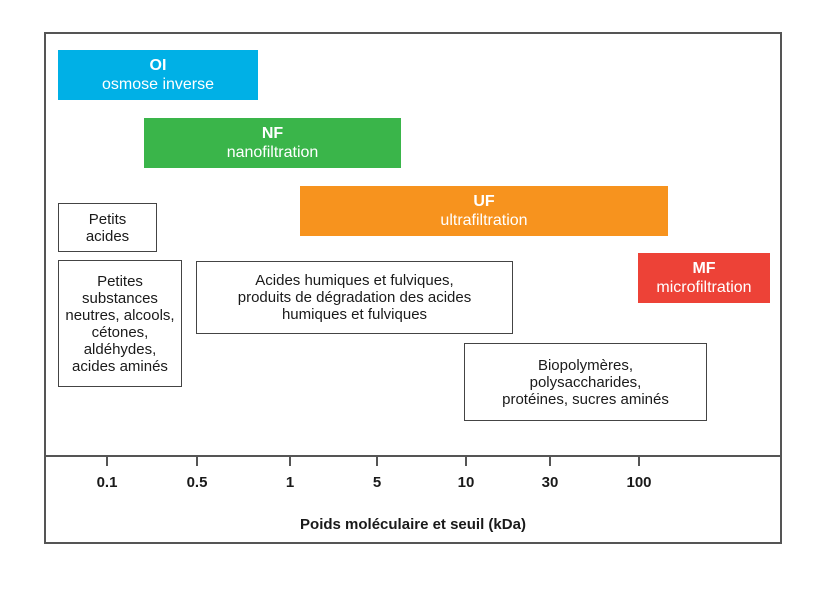 The width and height of the screenshot is (825, 589). Describe the element at coordinates (484, 201) in the screenshot. I see `band-uf-abbr: UF` at that location.